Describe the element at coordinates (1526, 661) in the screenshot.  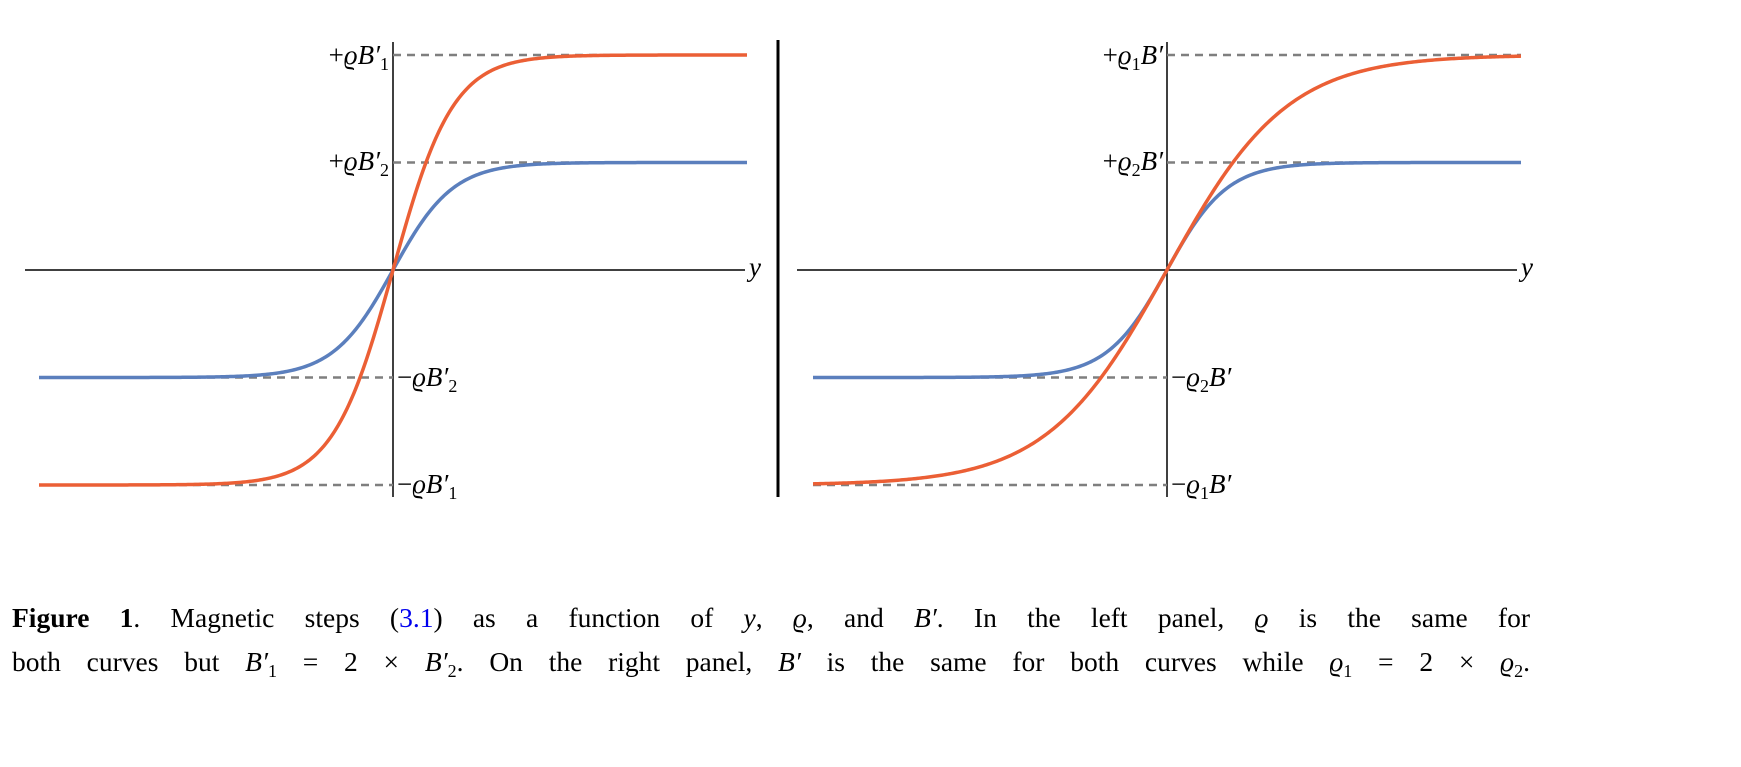
I see `text-fragment: .` at that location.